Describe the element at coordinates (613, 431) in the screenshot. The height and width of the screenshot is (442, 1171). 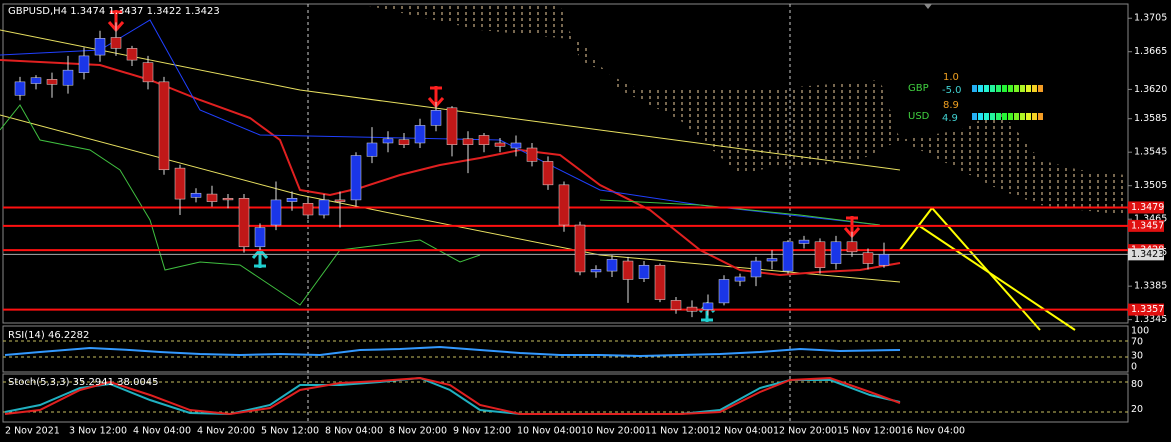
I see `x-tick-label: 10 Nov 20:00` at that location.